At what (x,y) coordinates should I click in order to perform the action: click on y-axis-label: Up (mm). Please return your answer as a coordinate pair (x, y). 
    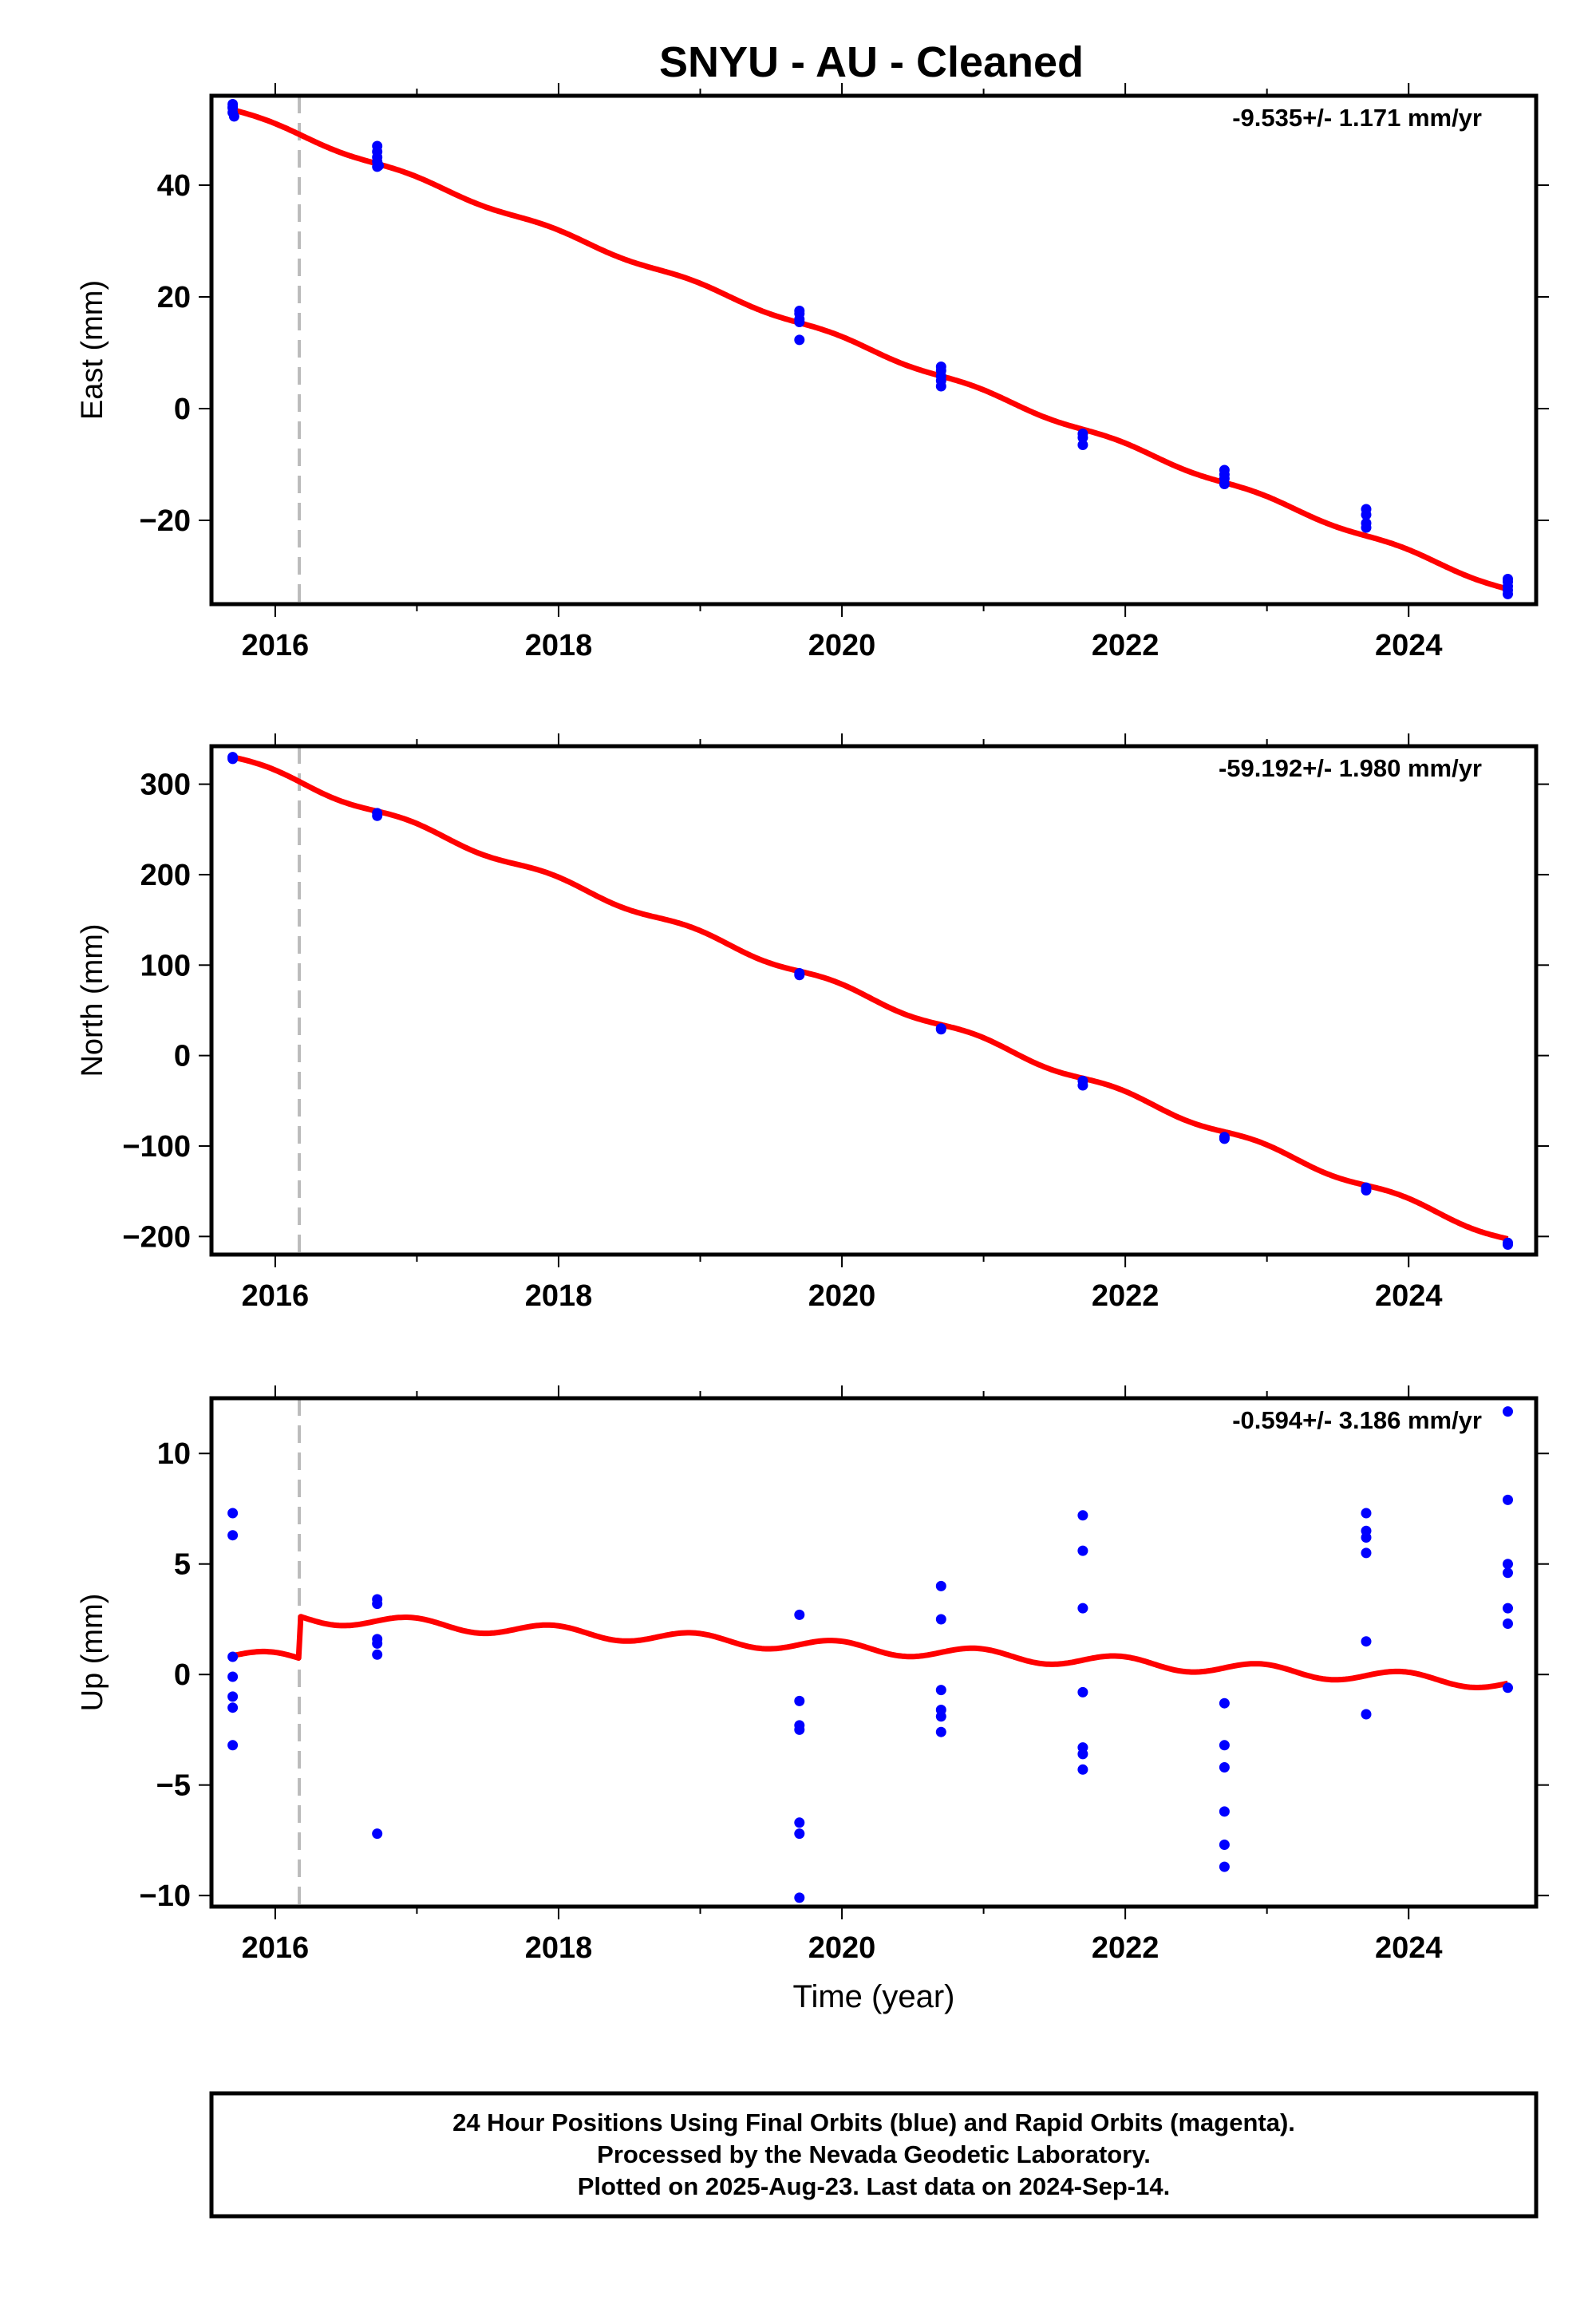
    Looking at the image, I should click on (92, 1653).